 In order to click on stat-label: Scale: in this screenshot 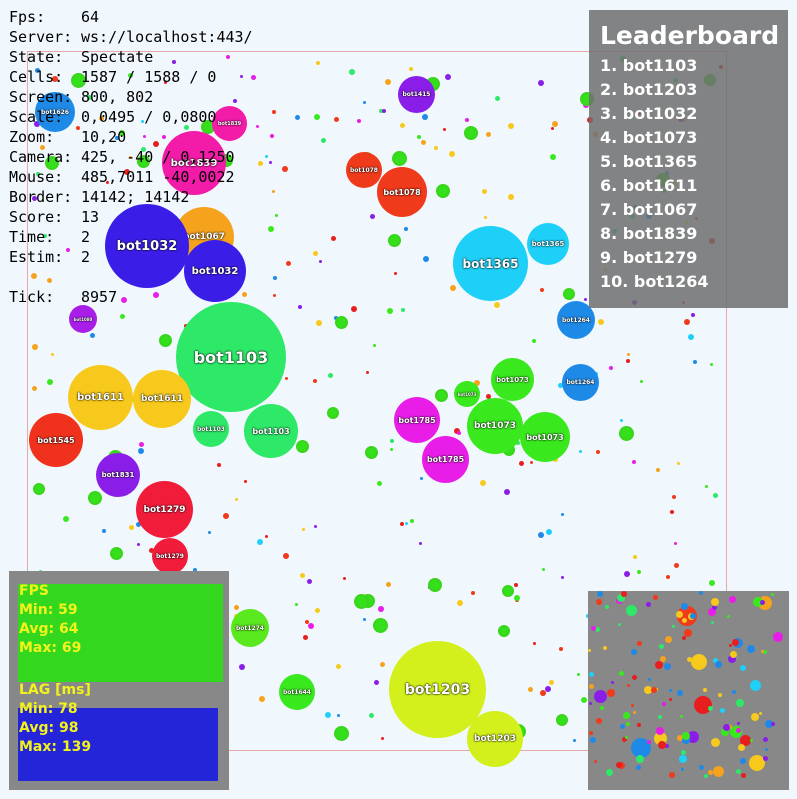, I will do `click(36, 117)`.